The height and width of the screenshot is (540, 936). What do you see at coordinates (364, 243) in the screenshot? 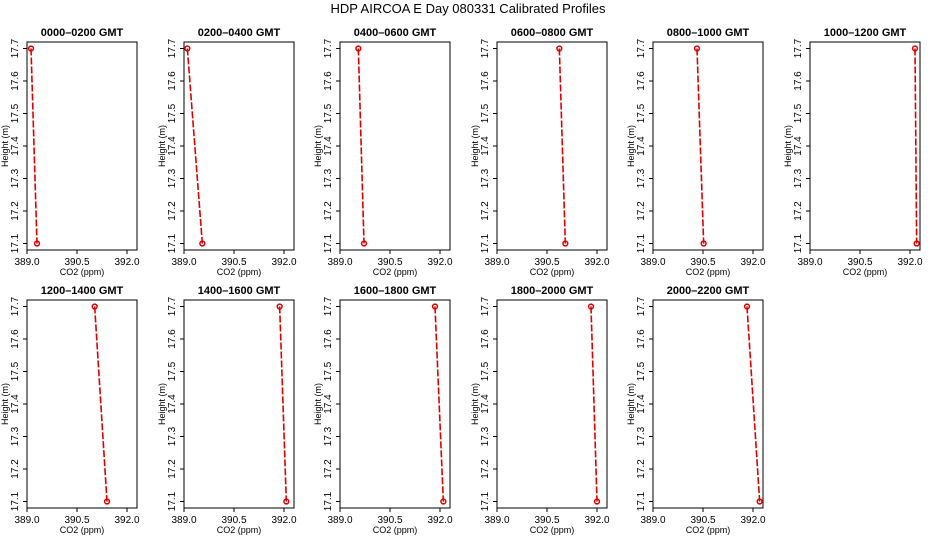
I see `panel-3-data-point` at bounding box center [364, 243].